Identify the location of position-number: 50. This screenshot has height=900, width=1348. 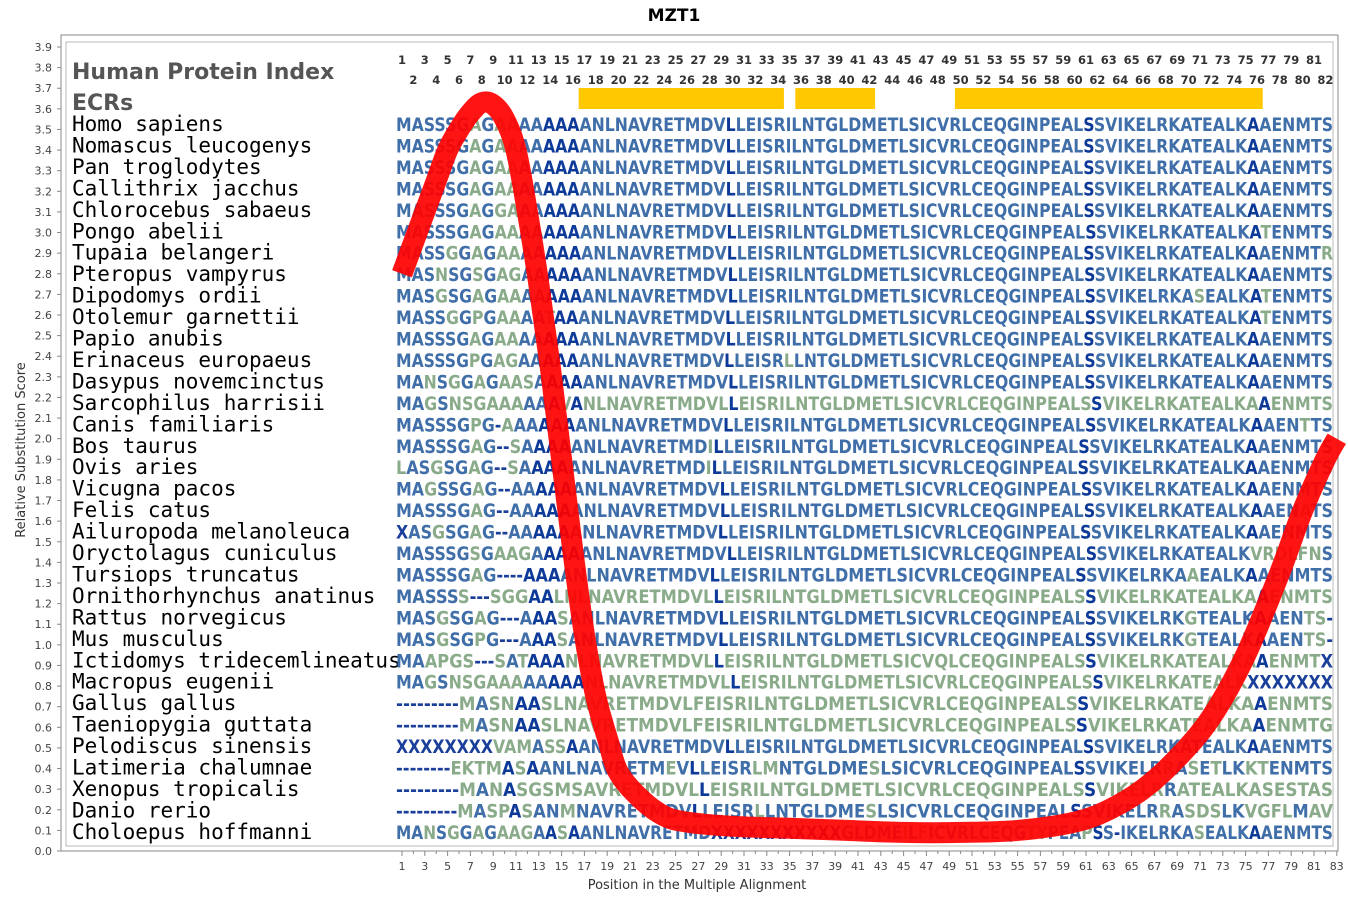
(961, 80).